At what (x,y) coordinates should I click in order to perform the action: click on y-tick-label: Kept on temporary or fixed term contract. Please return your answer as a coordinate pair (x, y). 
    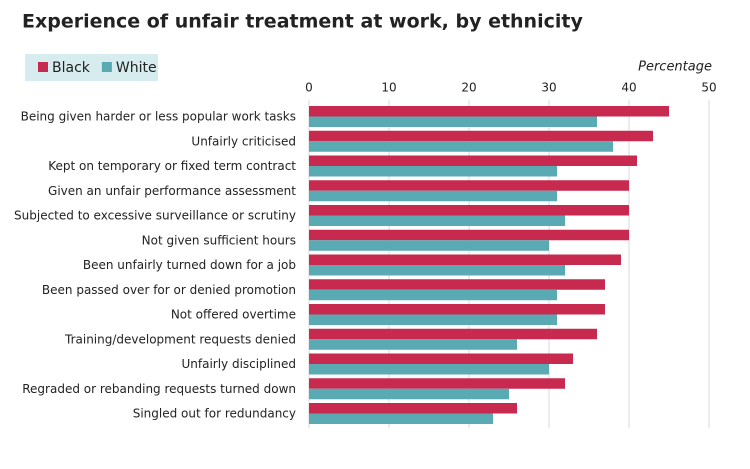
    Looking at the image, I should click on (172, 166).